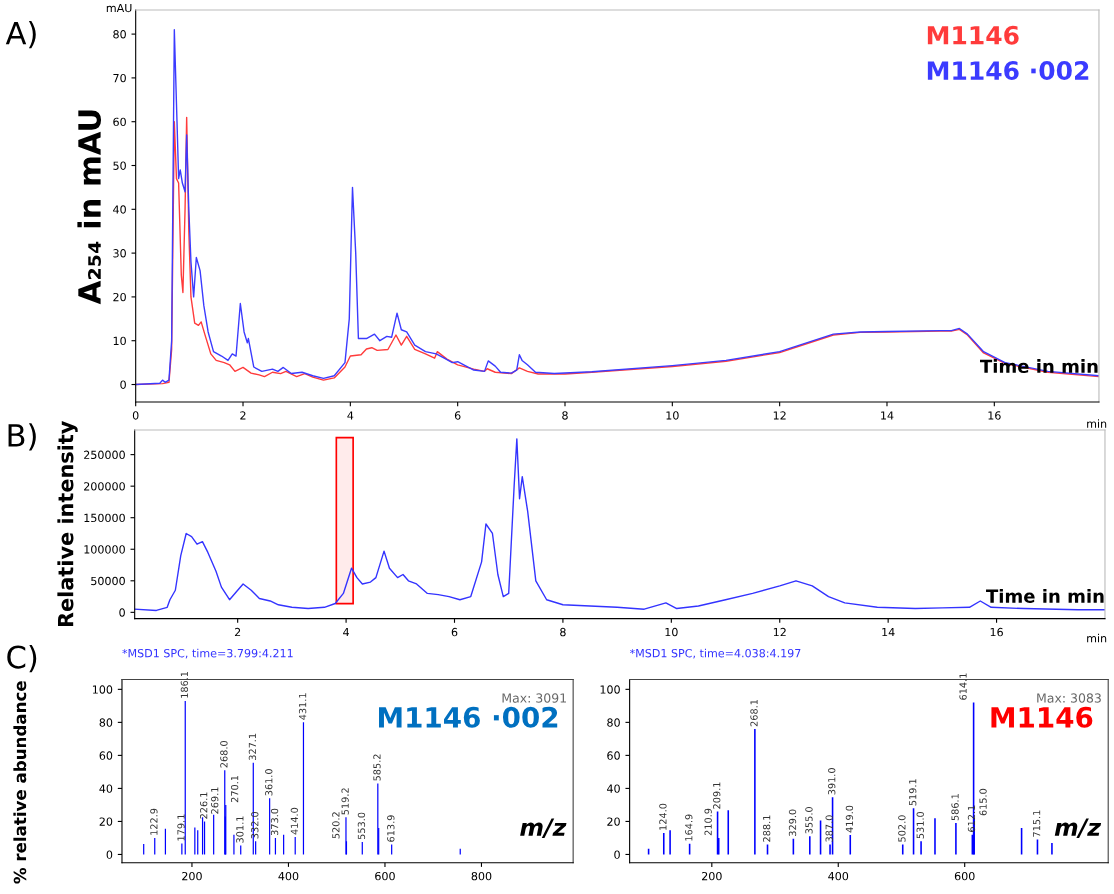 The width and height of the screenshot is (1114, 894). I want to click on annotation: 612.1, so click(971, 818).